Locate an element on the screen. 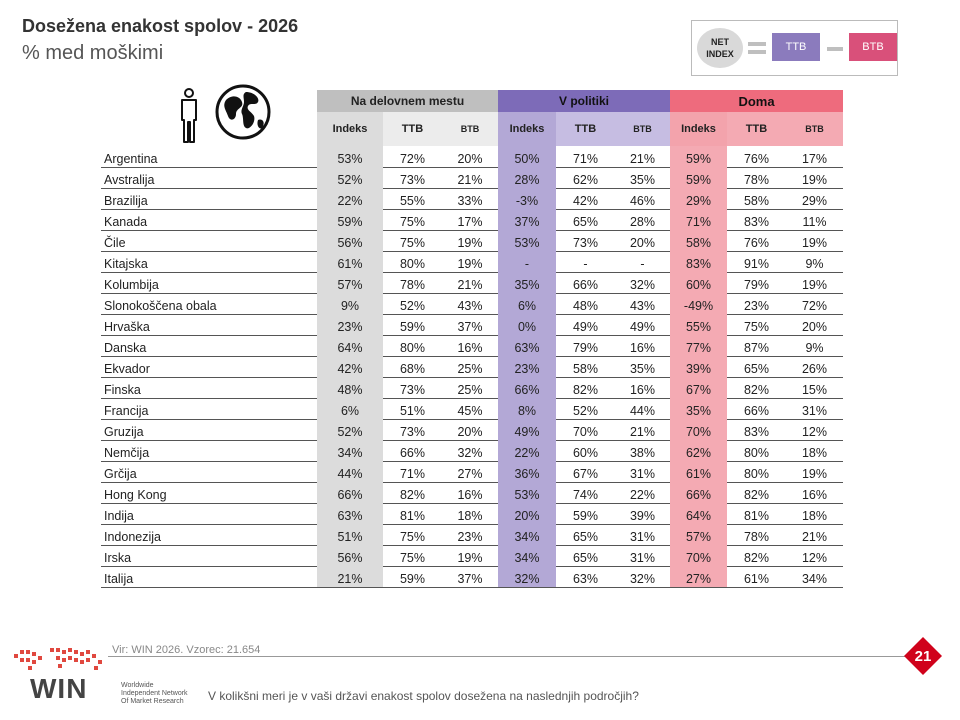 Image resolution: width=960 pixels, height=720 pixels. value-cell: 63% is located at coordinates (585, 579).